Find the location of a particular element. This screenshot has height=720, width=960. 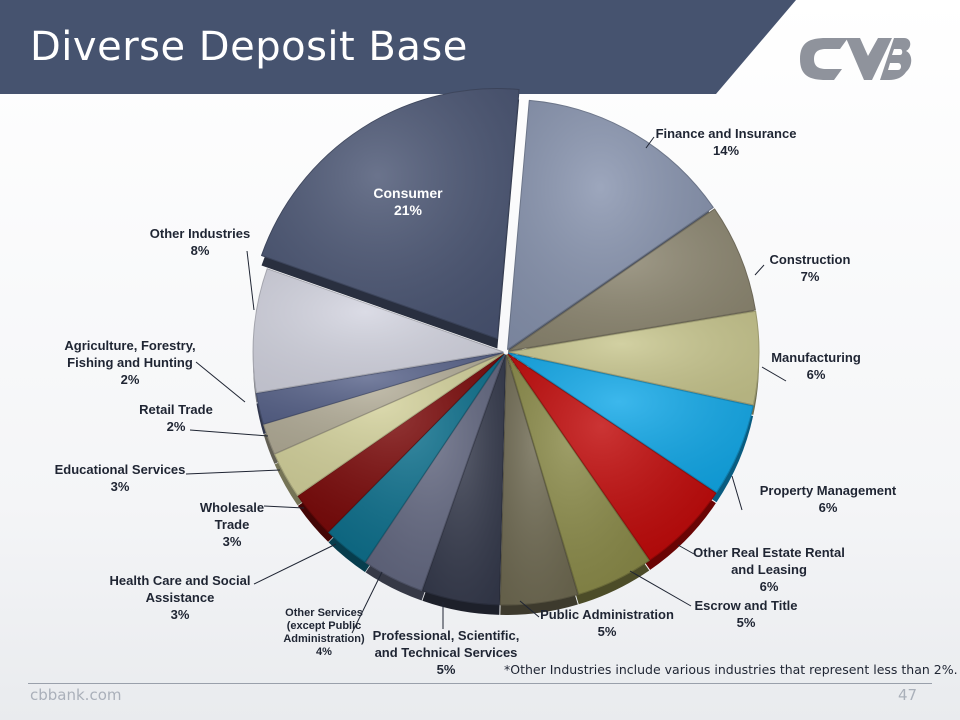

data-label-educational-services: Educational Services 3% is located at coordinates (120, 478).